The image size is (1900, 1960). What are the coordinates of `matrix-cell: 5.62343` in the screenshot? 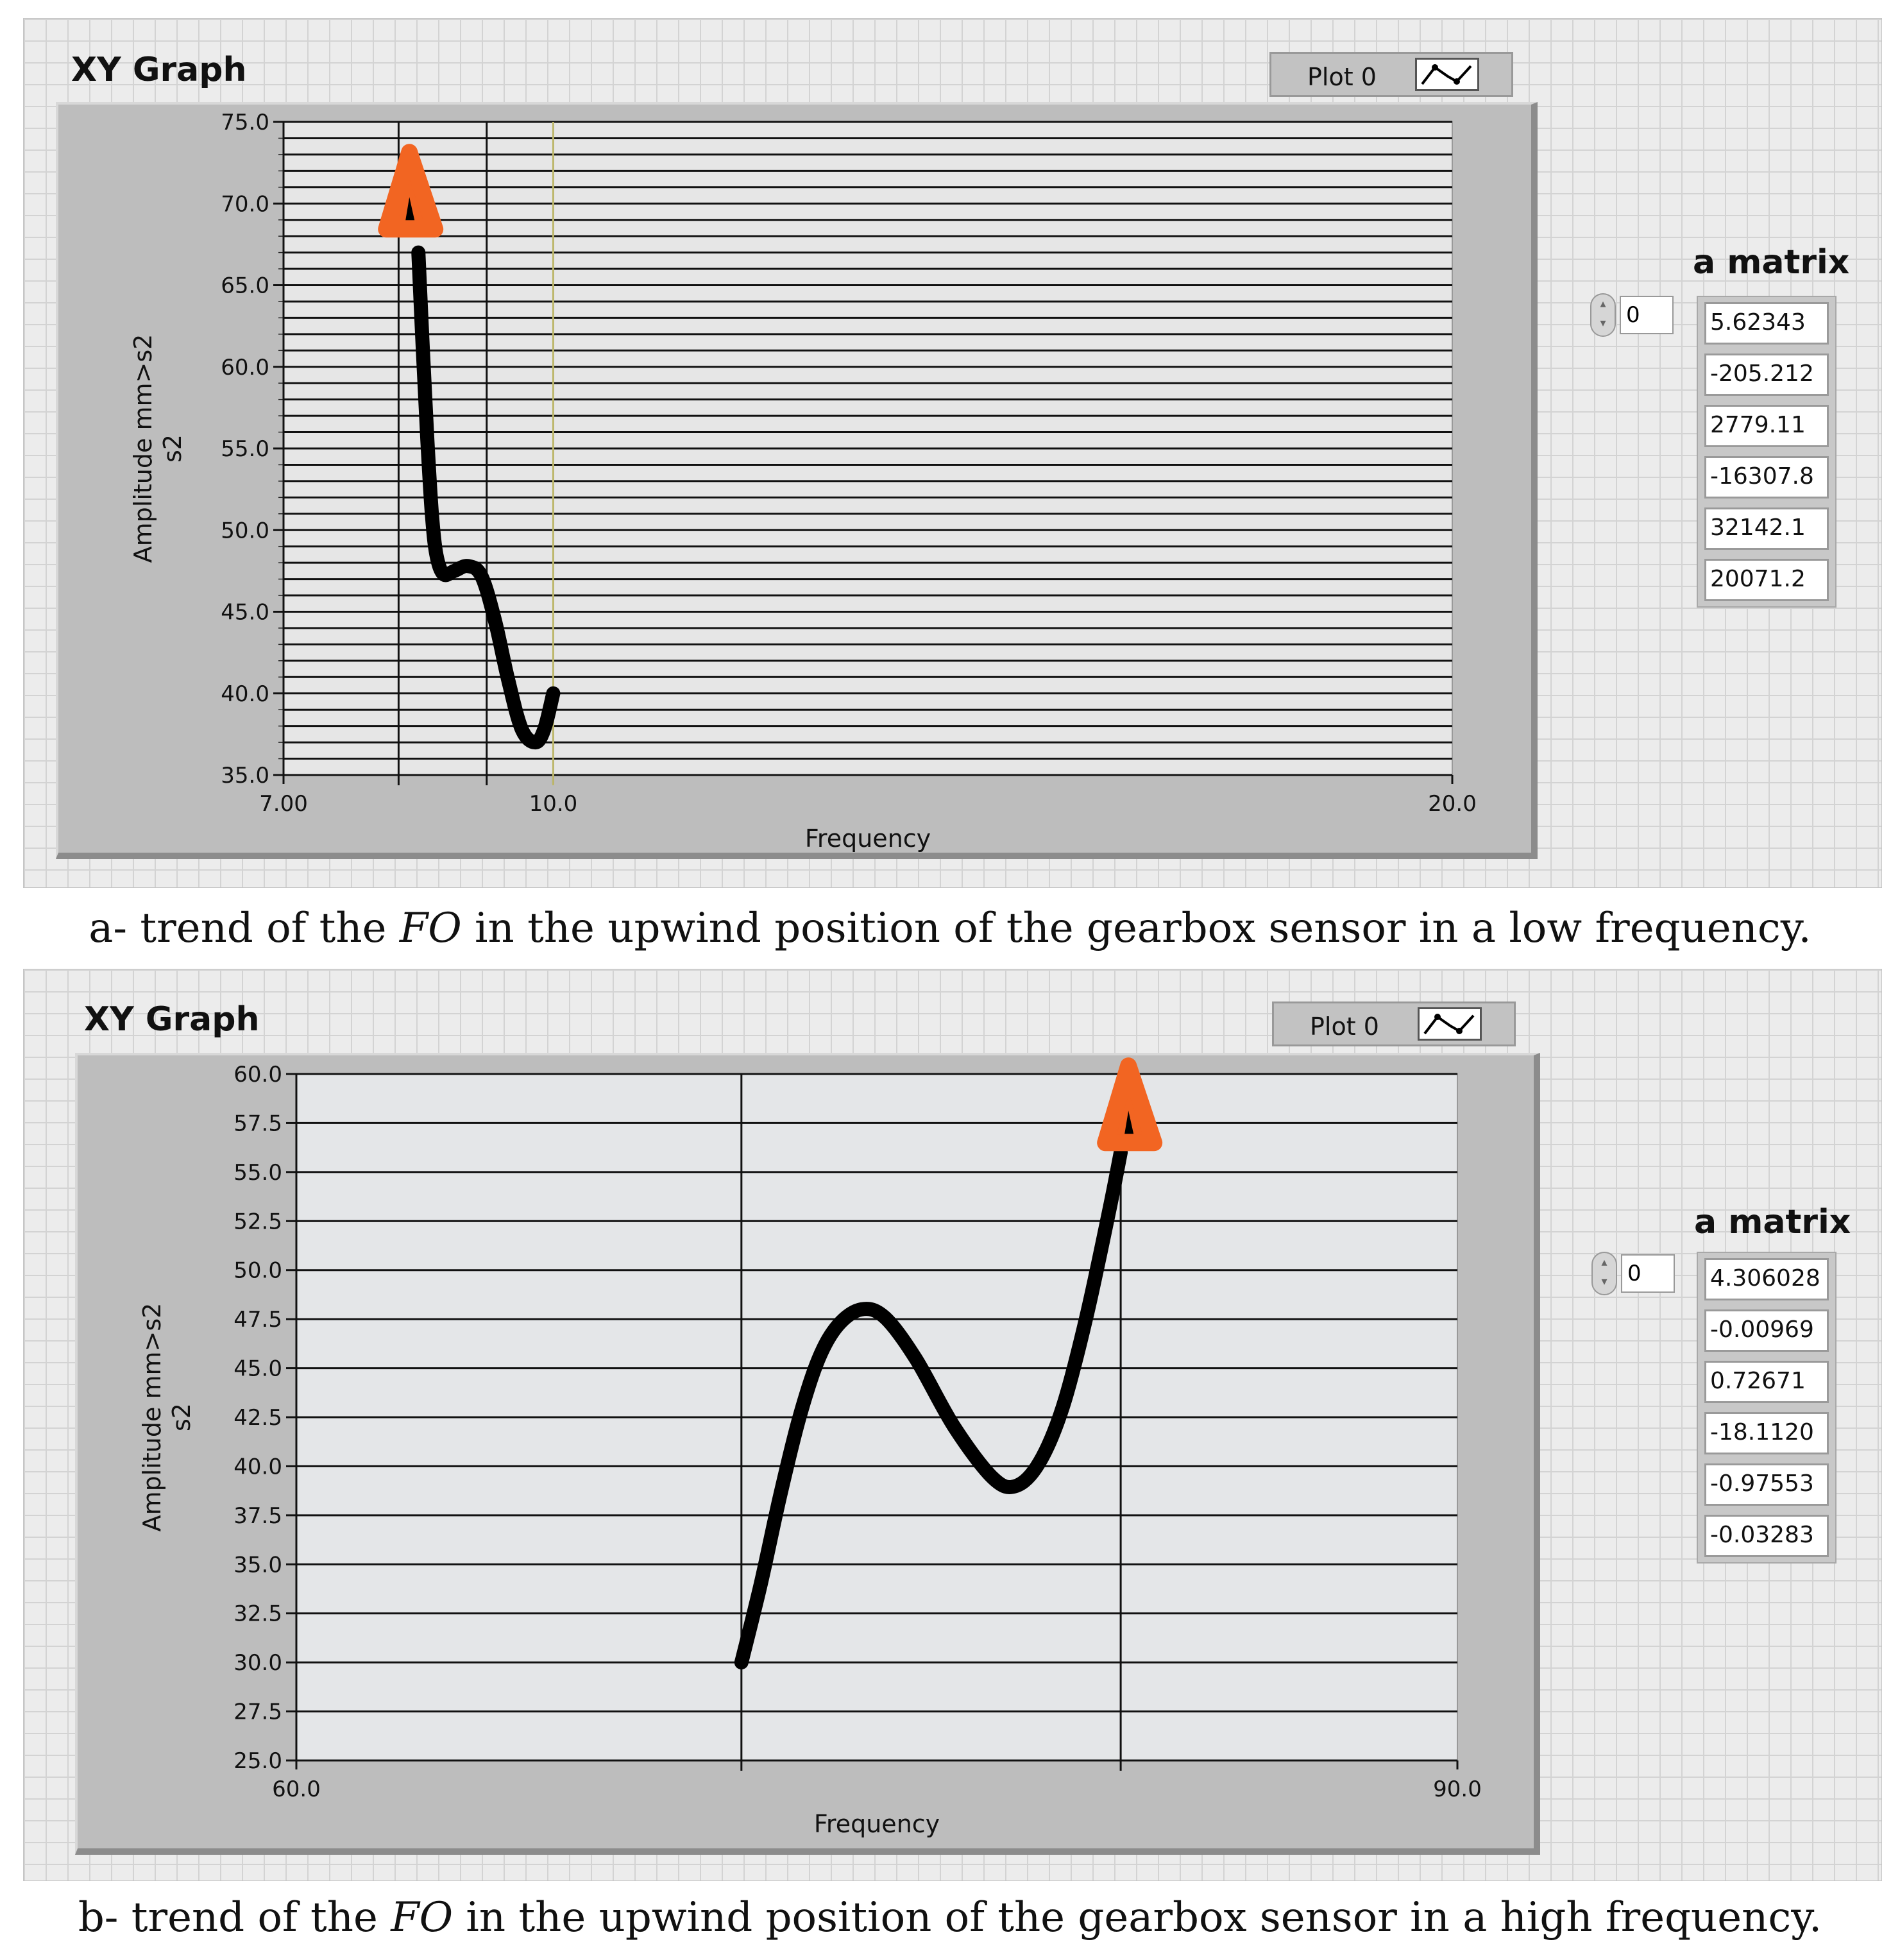 It's located at (1767, 323).